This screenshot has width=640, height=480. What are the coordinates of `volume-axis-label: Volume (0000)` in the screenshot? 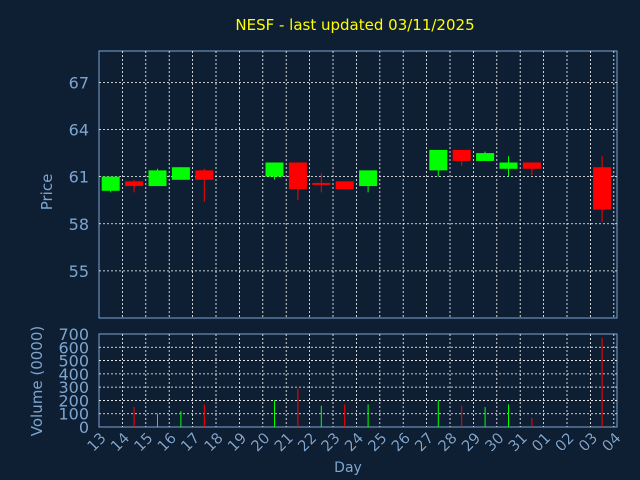 It's located at (37, 381).